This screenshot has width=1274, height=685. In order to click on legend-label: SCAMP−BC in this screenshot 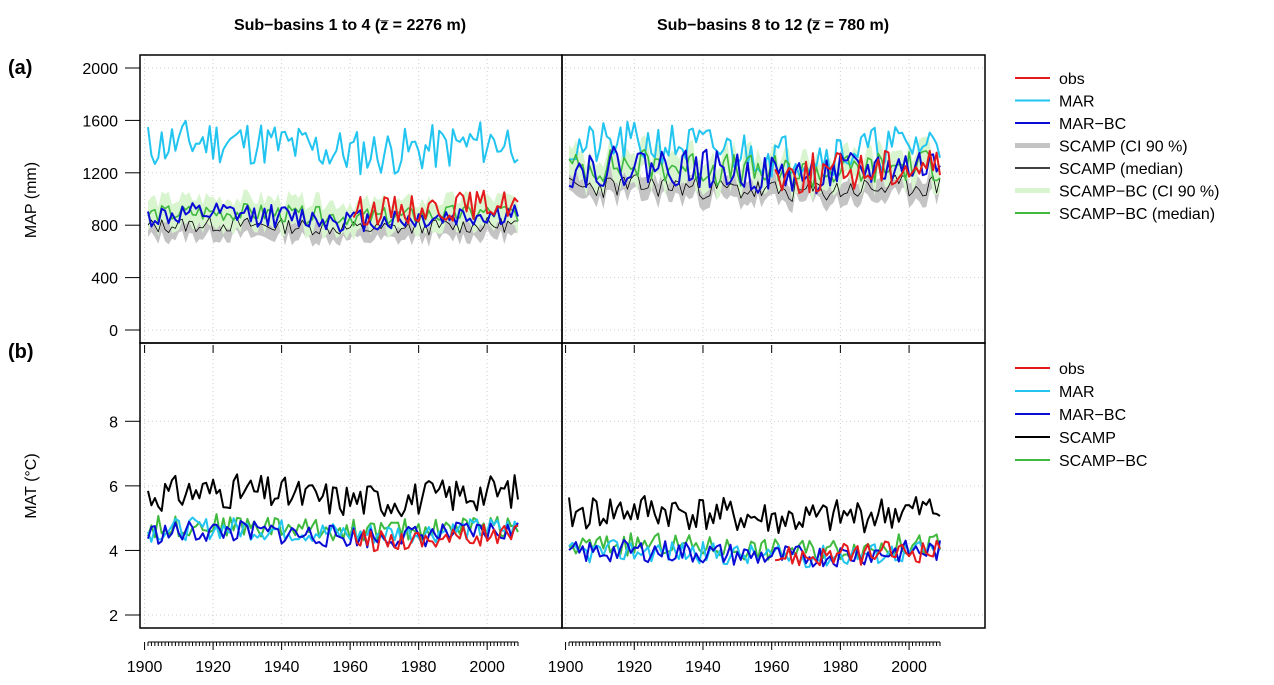, I will do `click(1103, 461)`.